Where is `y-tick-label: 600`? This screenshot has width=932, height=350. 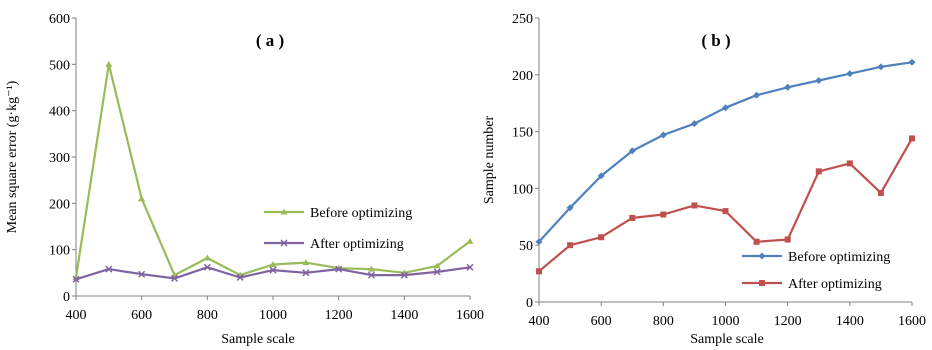 y-tick-label: 600 is located at coordinates (59, 19).